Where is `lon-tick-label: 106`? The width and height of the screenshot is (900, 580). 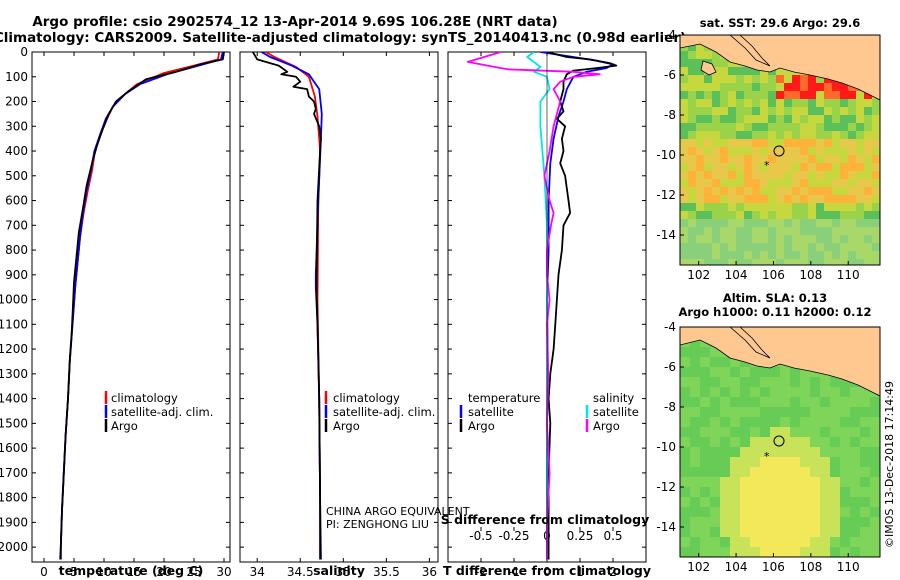 lon-tick-label: 106 is located at coordinates (773, 275).